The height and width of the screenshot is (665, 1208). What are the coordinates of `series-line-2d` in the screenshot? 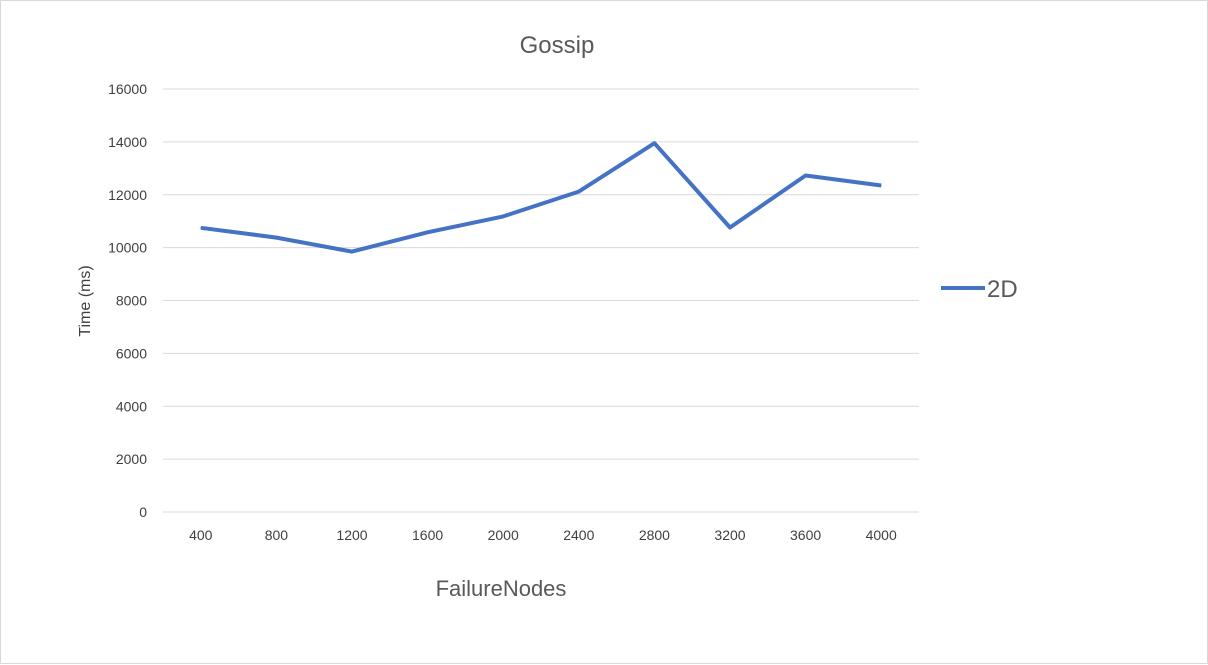 It's located at (541, 197).